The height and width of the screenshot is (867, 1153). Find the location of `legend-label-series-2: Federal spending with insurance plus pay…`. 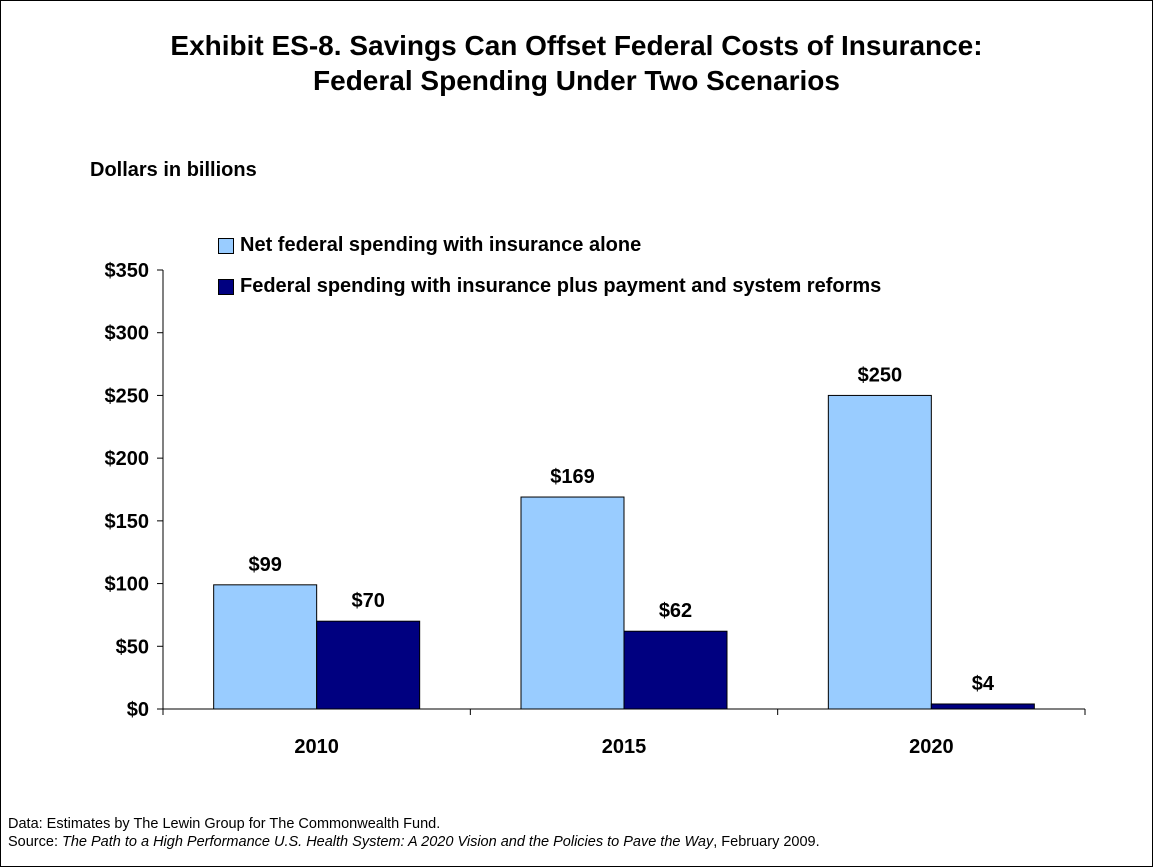

legend-label-series-2: Federal spending with insurance plus pay… is located at coordinates (561, 286).